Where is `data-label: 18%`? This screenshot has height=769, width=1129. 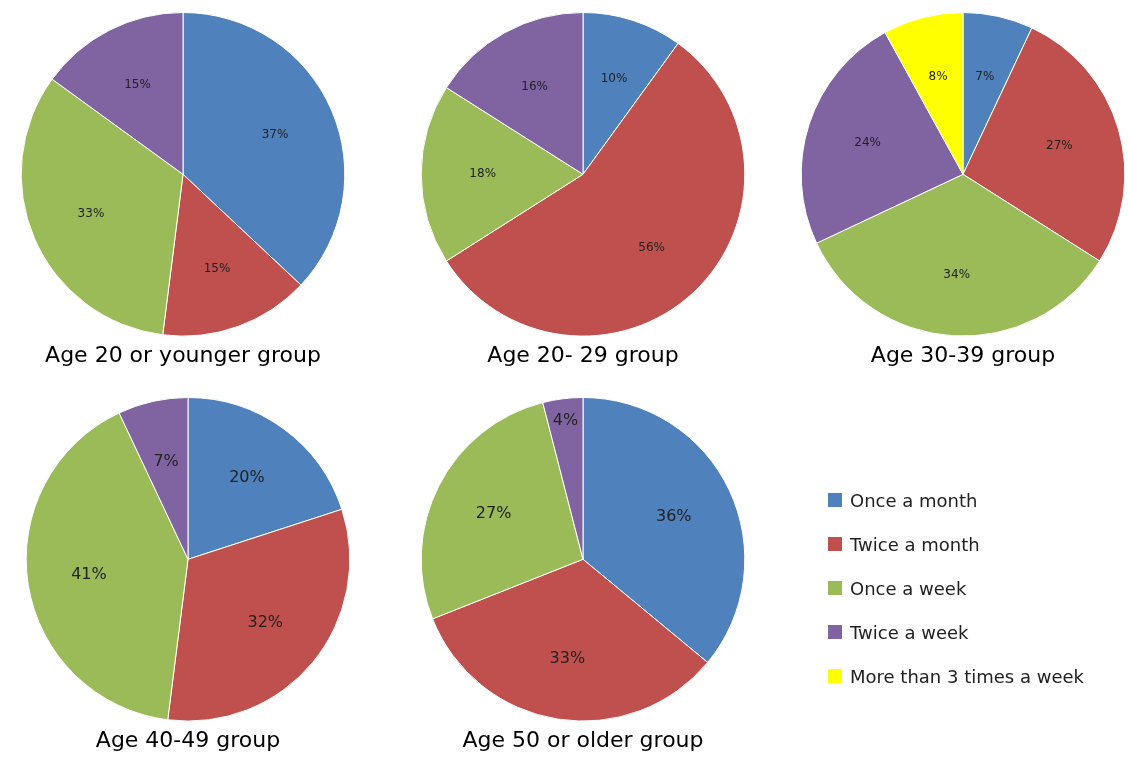 data-label: 18% is located at coordinates (483, 173).